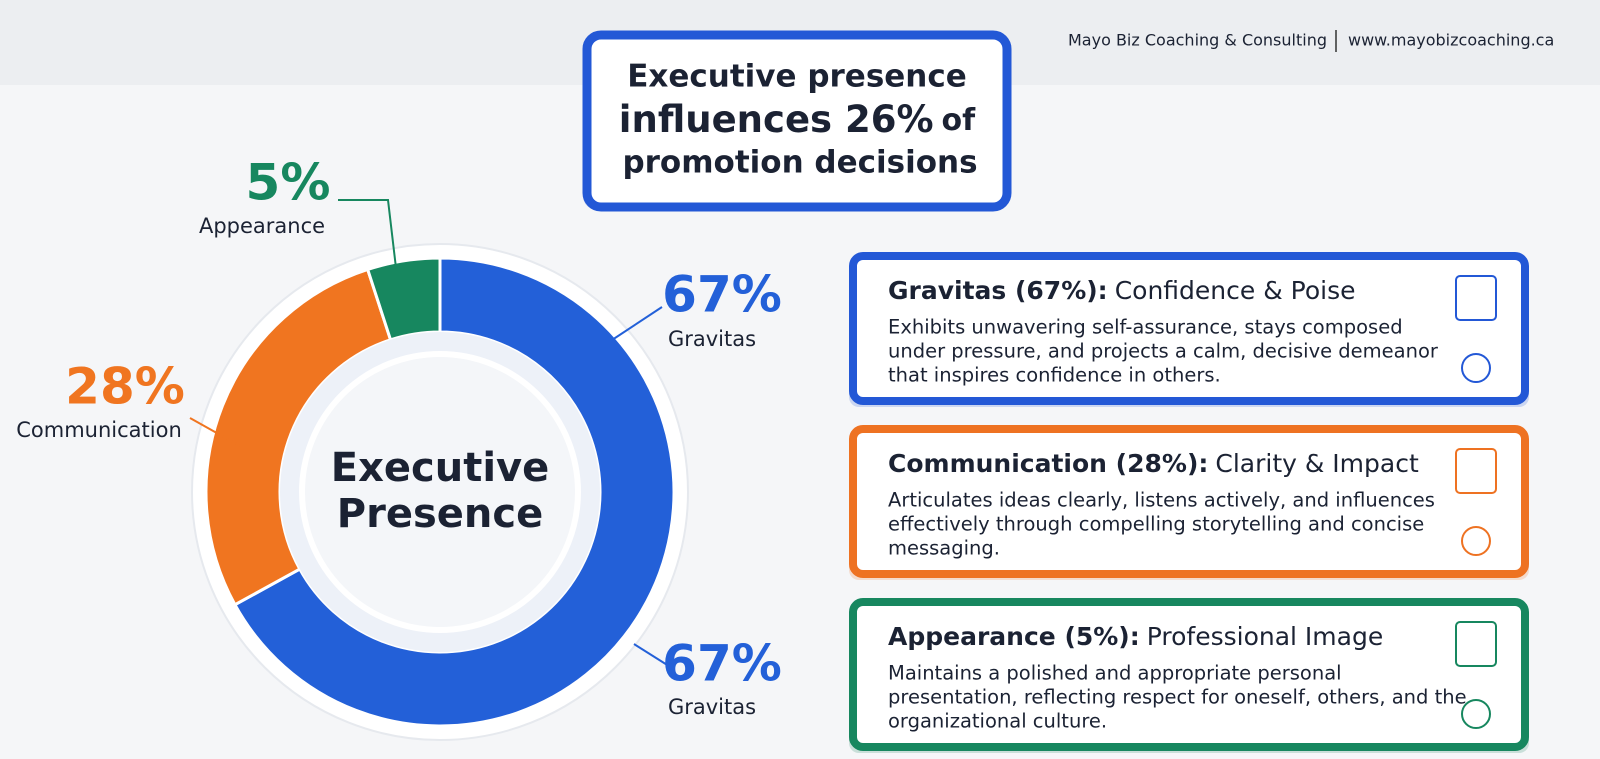  What do you see at coordinates (1197, 40) in the screenshot?
I see `company-name: Mayo Biz Coaching & Consulting` at bounding box center [1197, 40].